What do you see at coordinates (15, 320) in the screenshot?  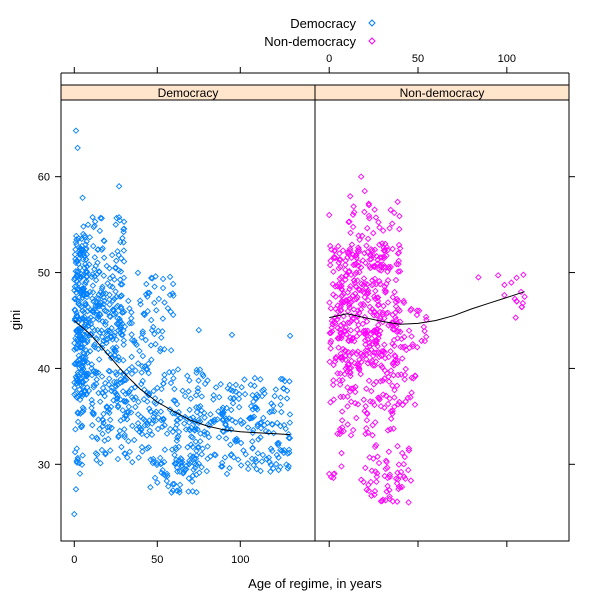 I see `y-axis-label: gini` at bounding box center [15, 320].